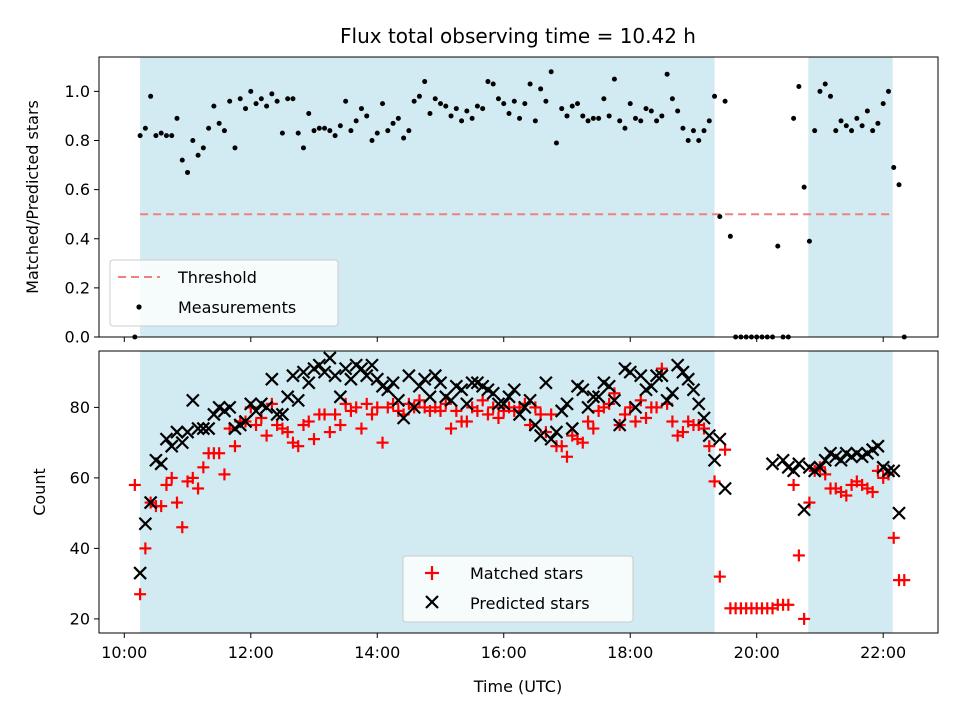 The height and width of the screenshot is (720, 960). I want to click on y-tick-label: 0.2, so click(77, 287).